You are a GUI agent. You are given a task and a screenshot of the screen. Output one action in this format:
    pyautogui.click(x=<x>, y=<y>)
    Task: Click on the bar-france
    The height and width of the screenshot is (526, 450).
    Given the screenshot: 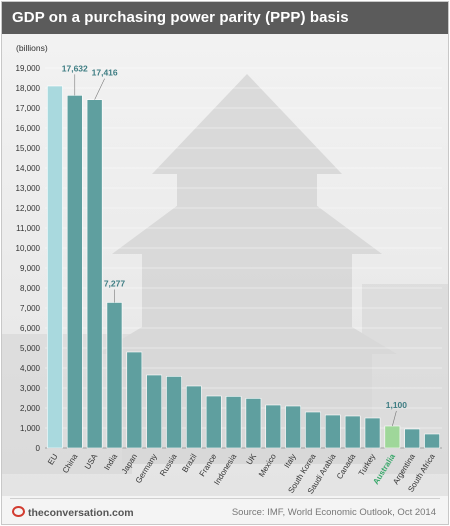 What is the action you would take?
    pyautogui.click(x=213, y=422)
    